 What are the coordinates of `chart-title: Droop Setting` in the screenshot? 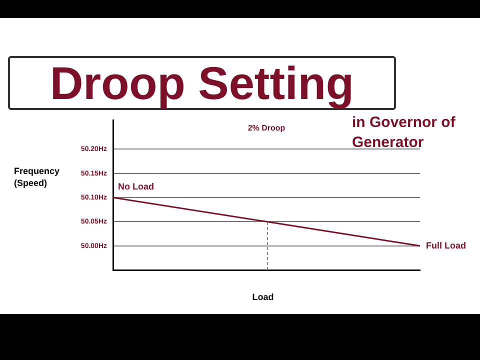 It's located at (202, 83).